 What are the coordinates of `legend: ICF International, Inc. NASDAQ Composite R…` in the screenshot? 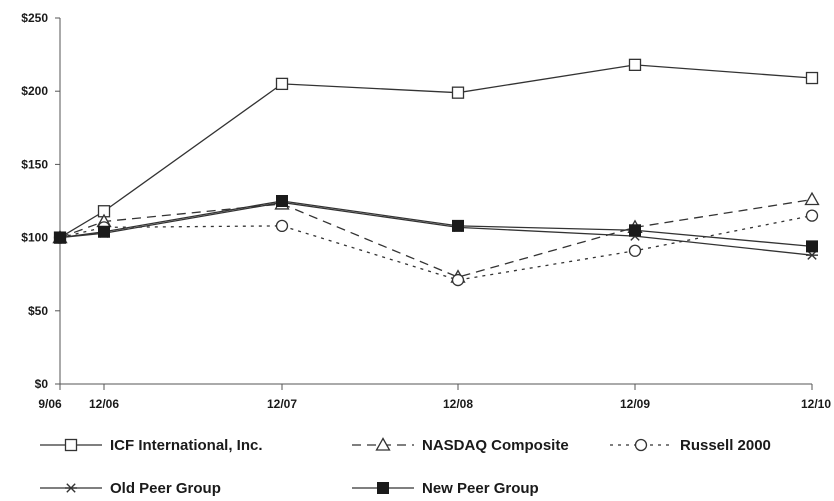 It's located at (405, 467).